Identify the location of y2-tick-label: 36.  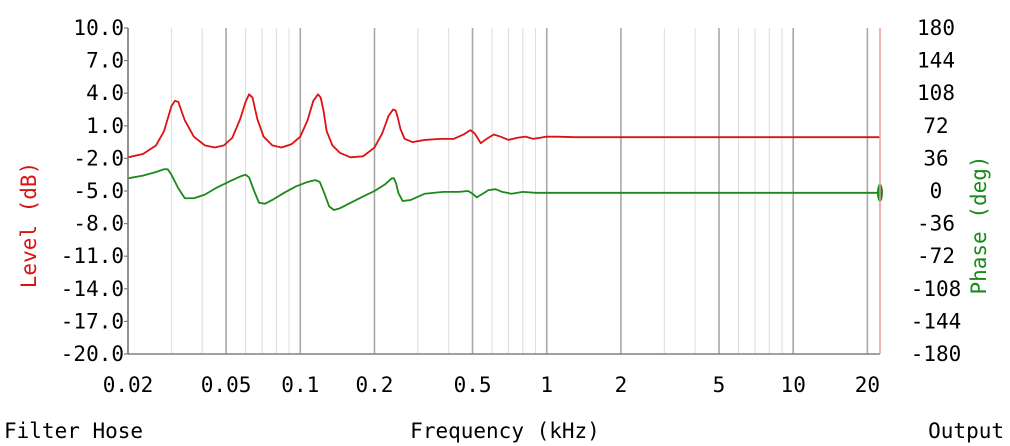
(935, 158).